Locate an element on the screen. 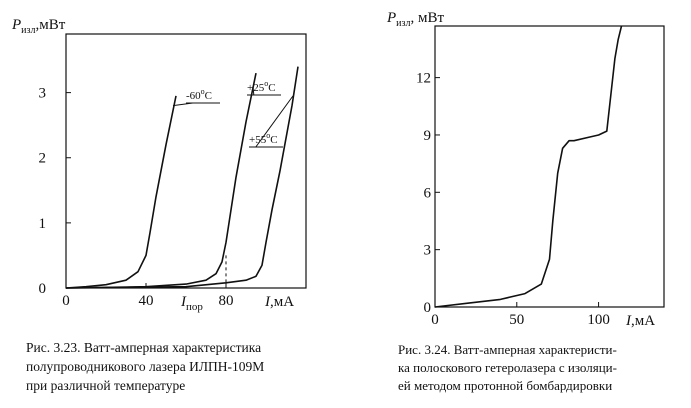  y-tick-label: 9 is located at coordinates (428, 136).